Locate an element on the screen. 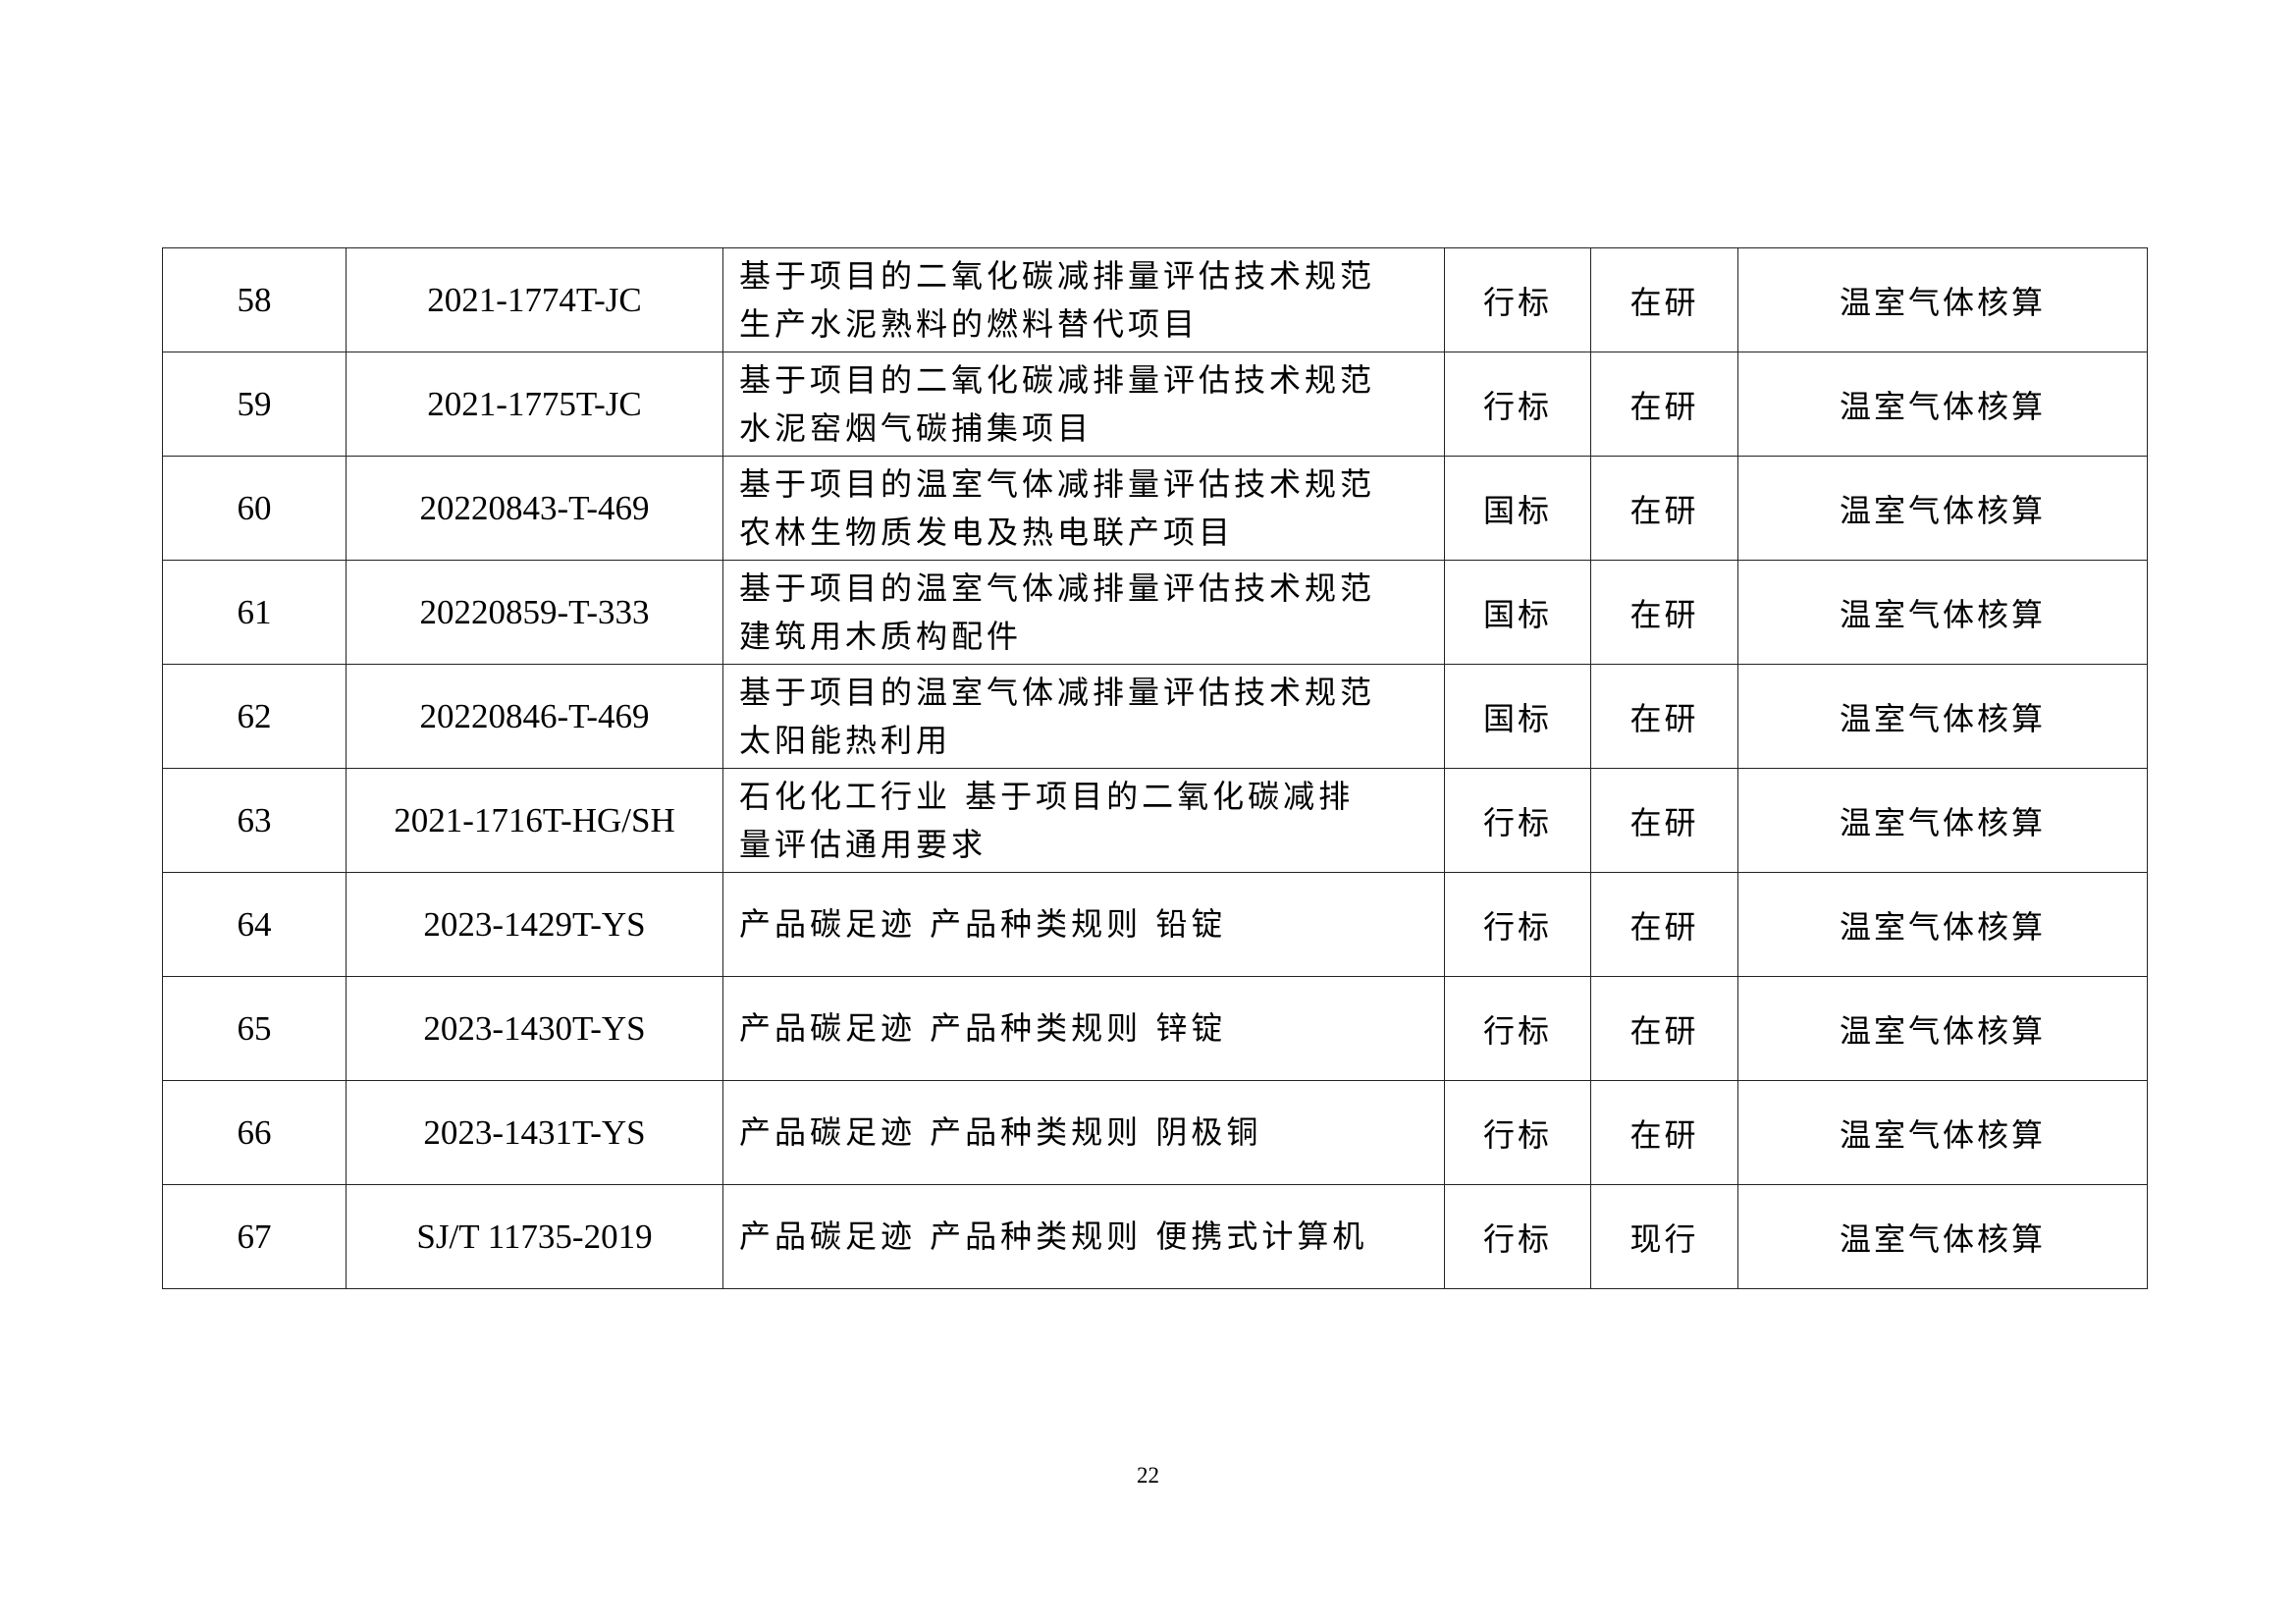  row-number-cell: 58 is located at coordinates (254, 299).